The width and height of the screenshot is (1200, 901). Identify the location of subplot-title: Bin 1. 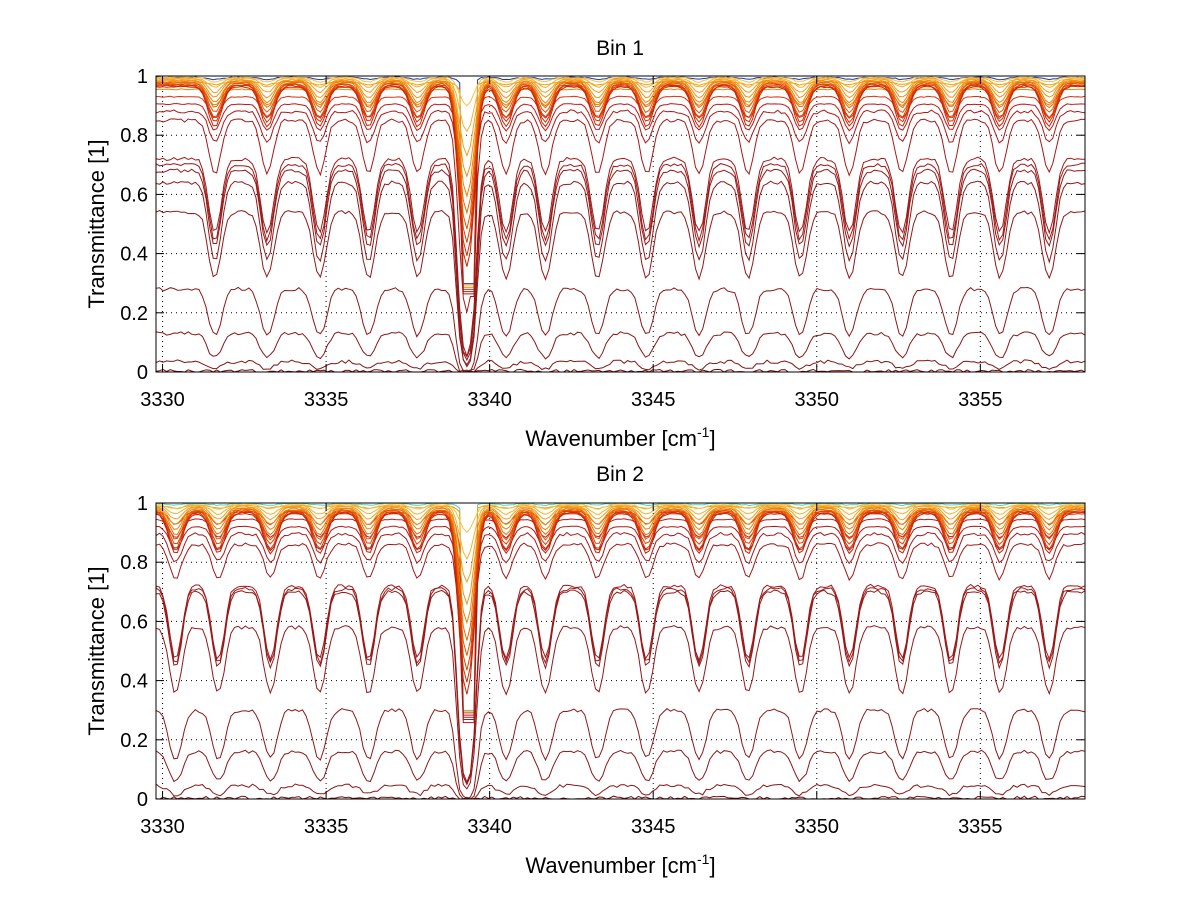
(620, 48).